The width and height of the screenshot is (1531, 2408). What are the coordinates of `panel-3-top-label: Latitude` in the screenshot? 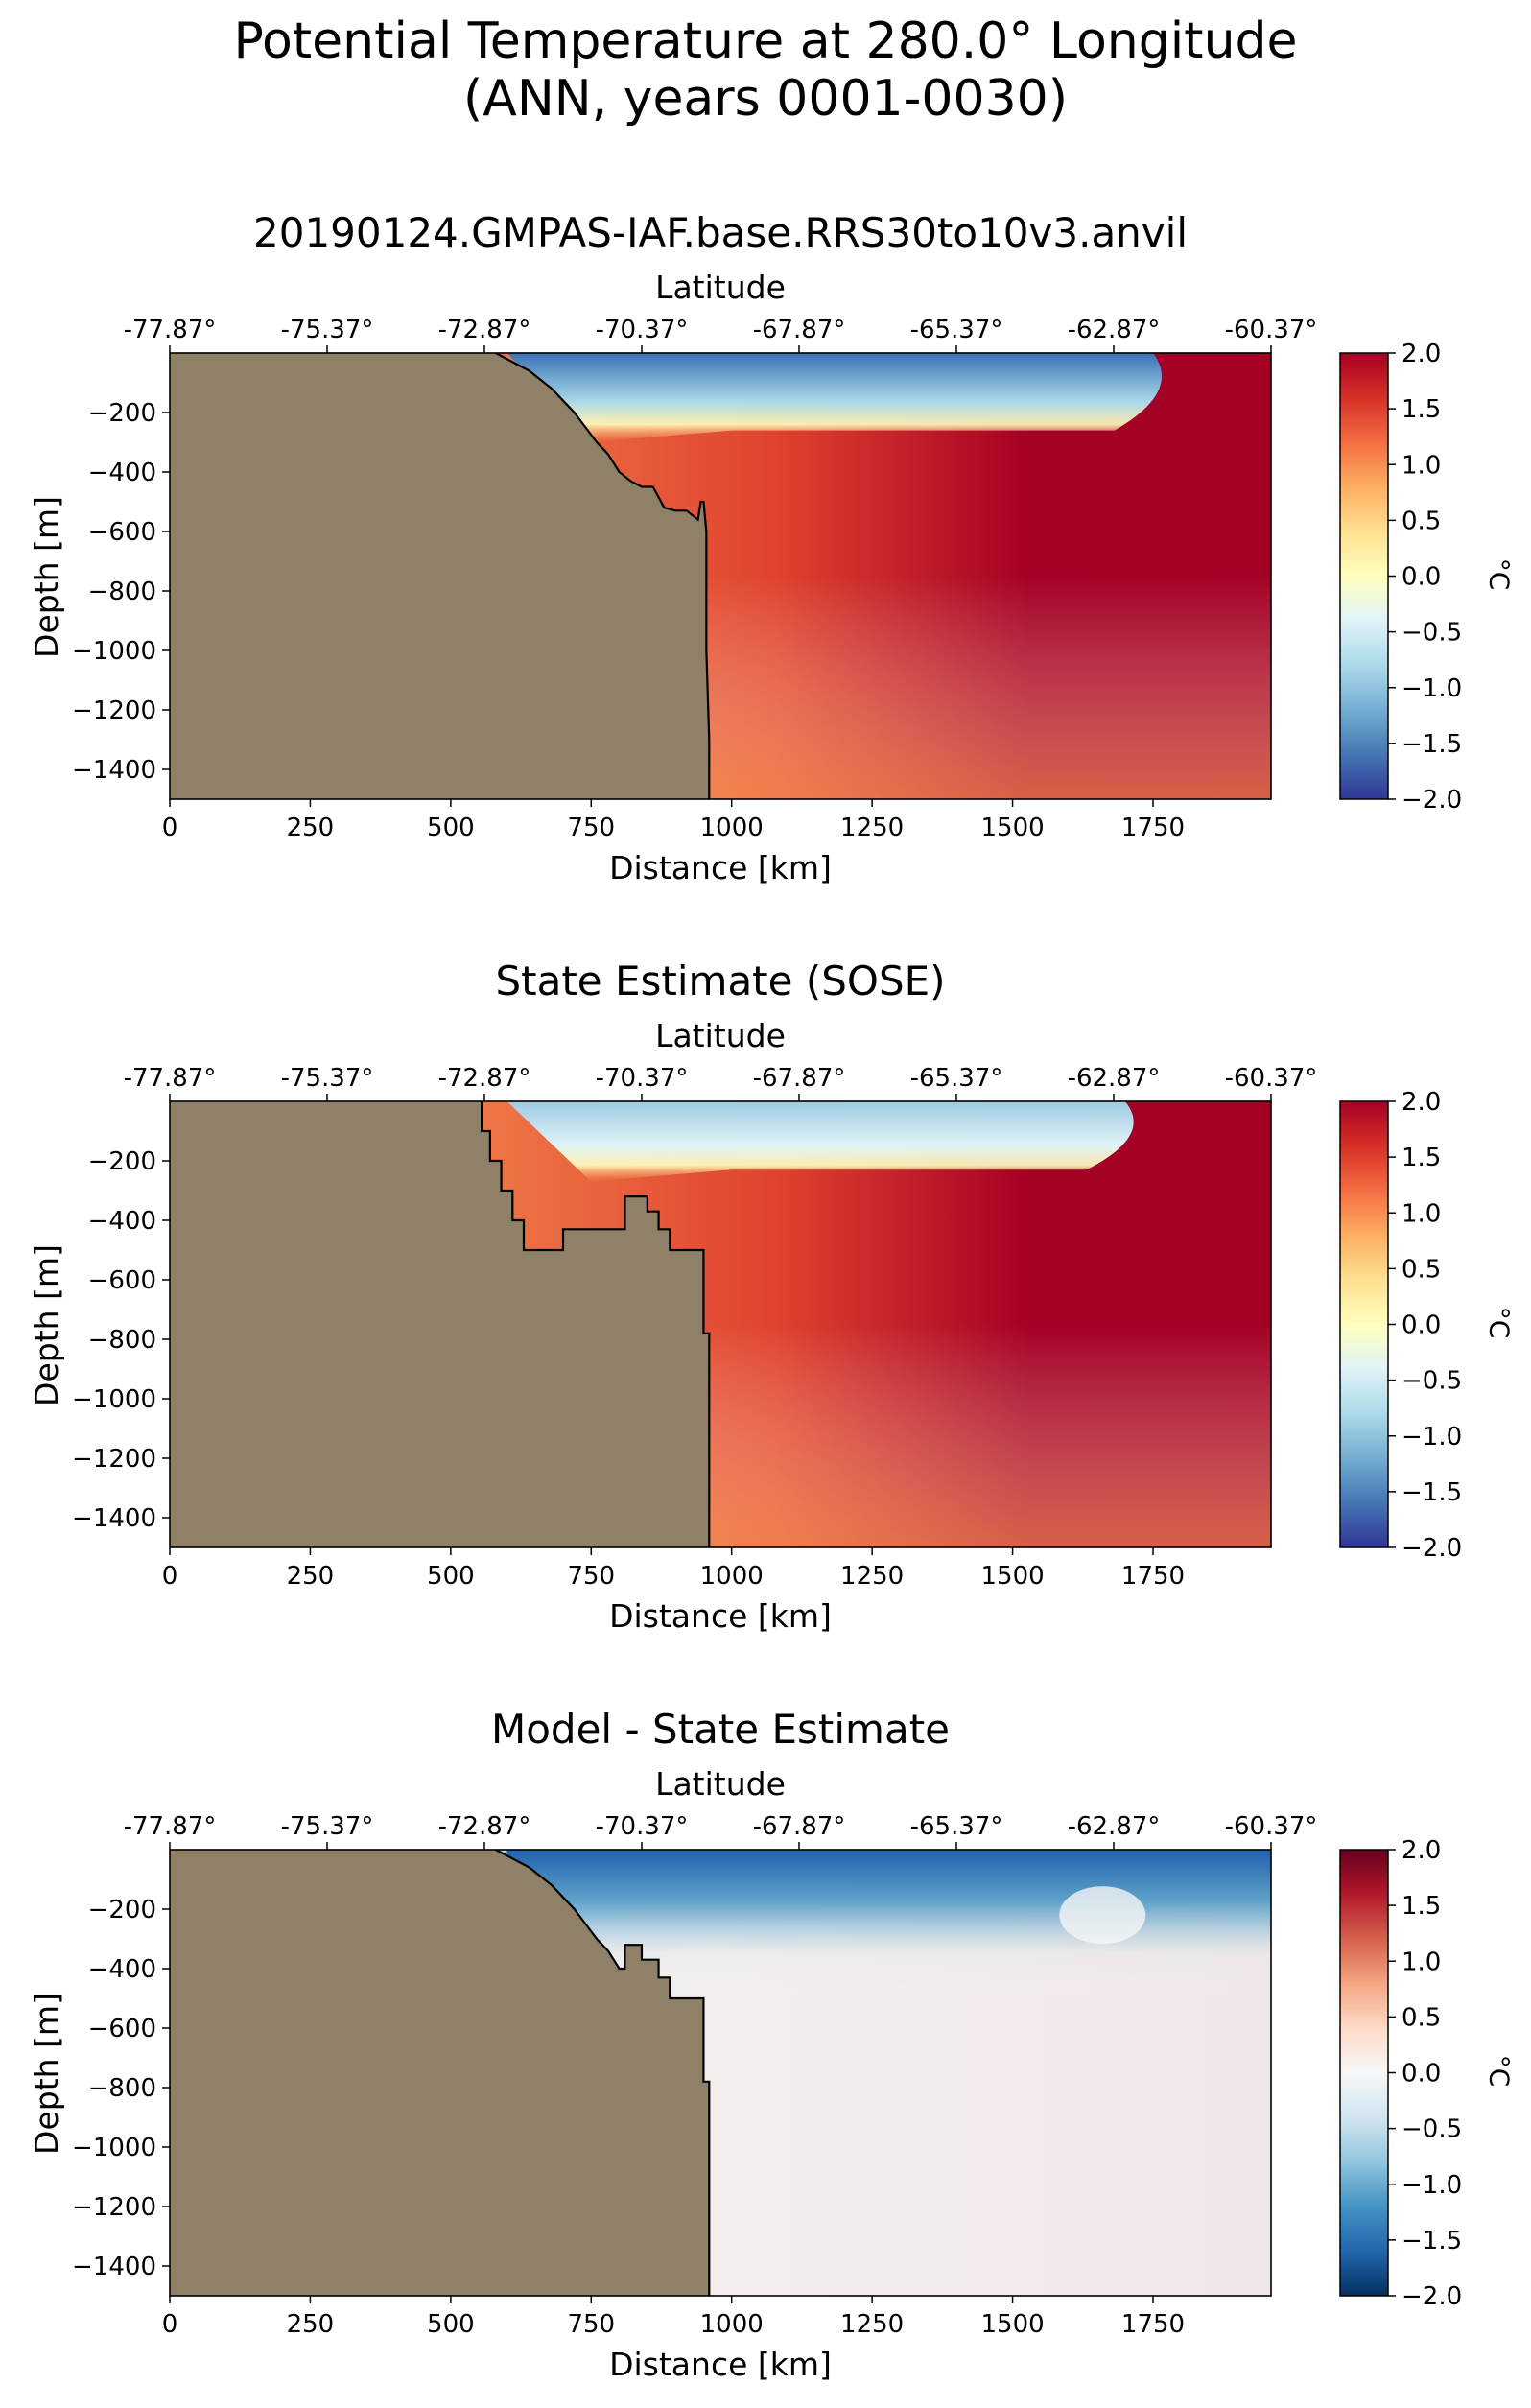 It's located at (720, 1784).